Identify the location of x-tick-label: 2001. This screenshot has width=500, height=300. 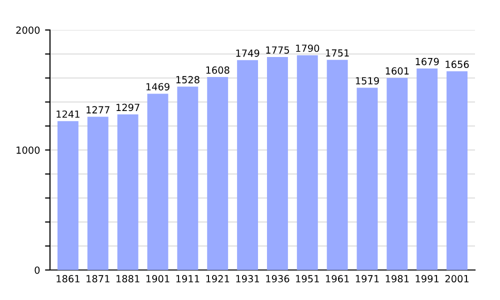
(457, 278).